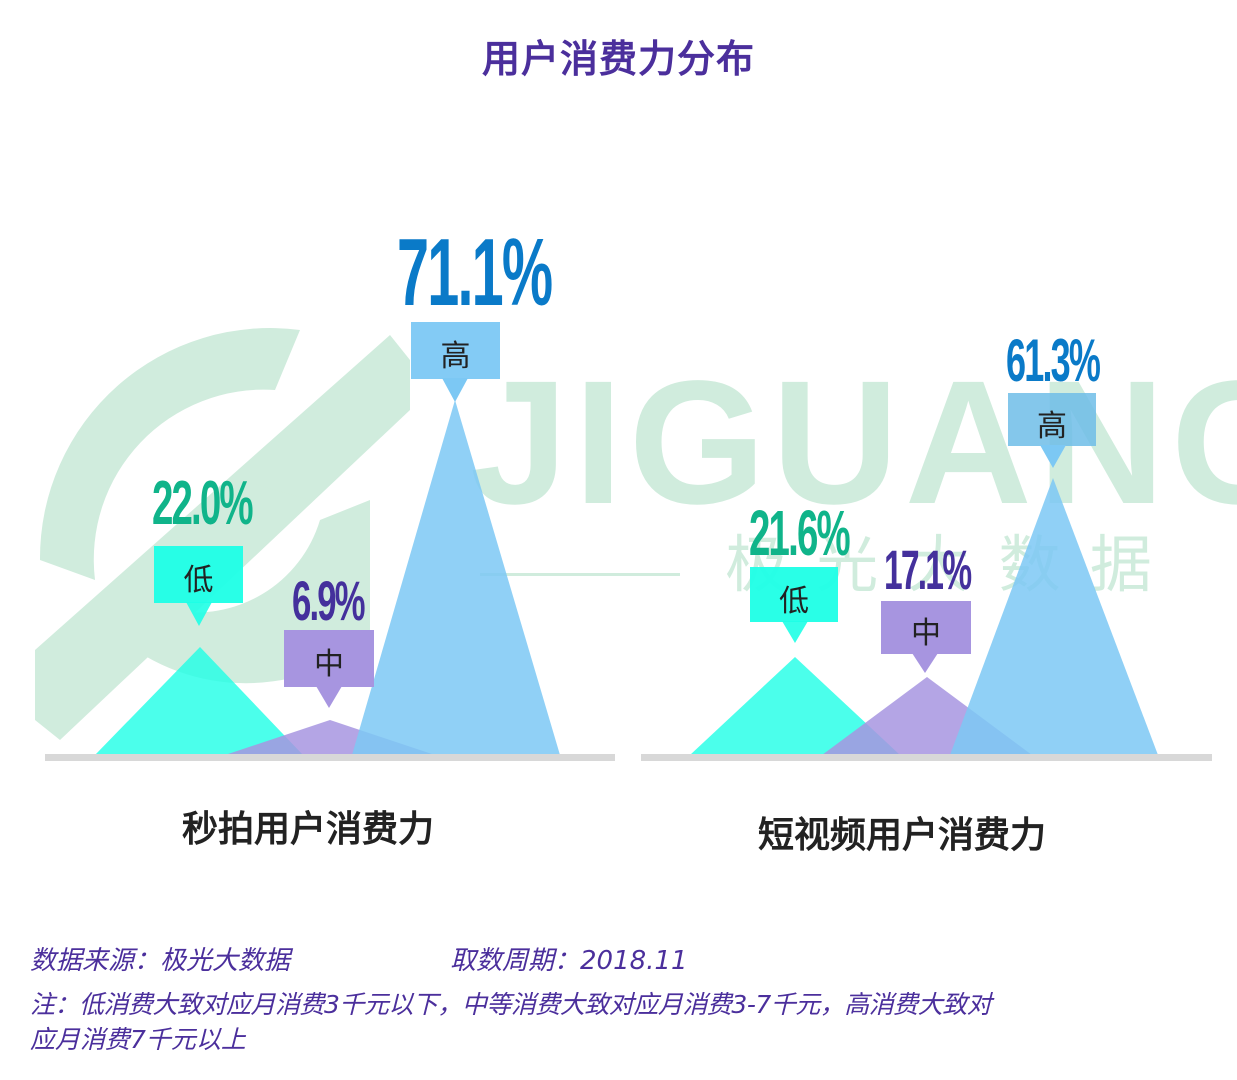 This screenshot has width=1237, height=1080. Describe the element at coordinates (138, 1039) in the screenshot. I see `footer-note-line2: 应月消费7千元以上` at that location.